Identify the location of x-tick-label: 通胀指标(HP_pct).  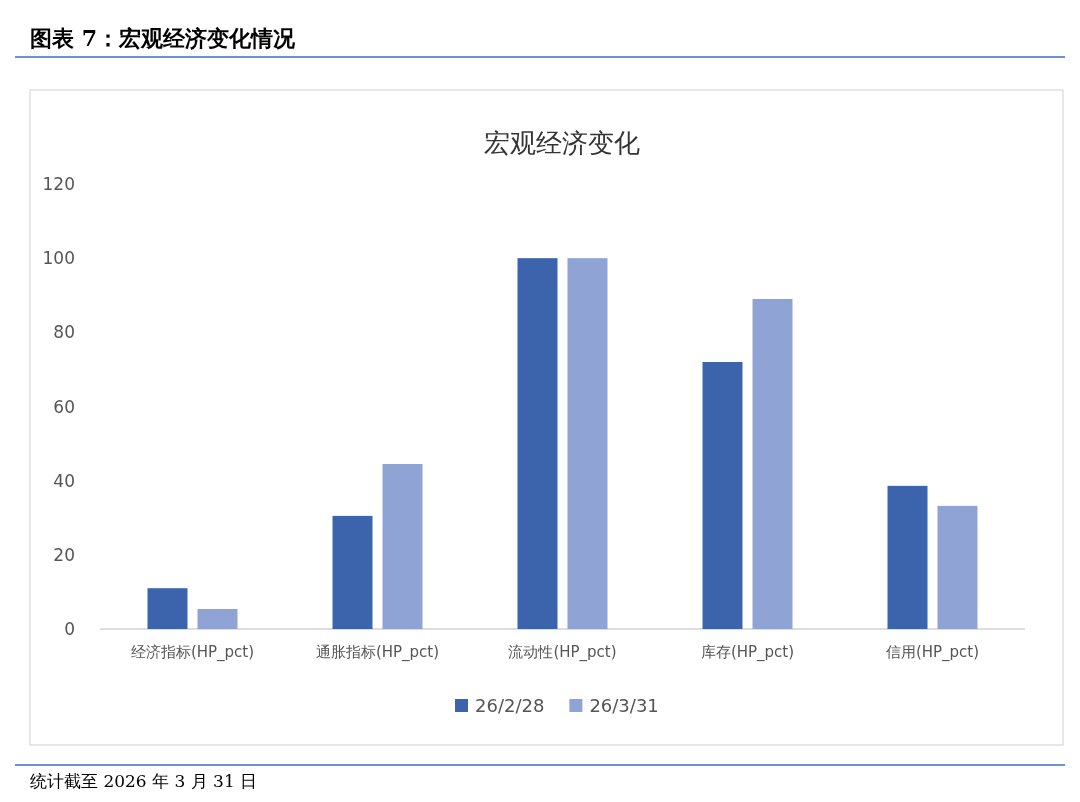
(377, 652).